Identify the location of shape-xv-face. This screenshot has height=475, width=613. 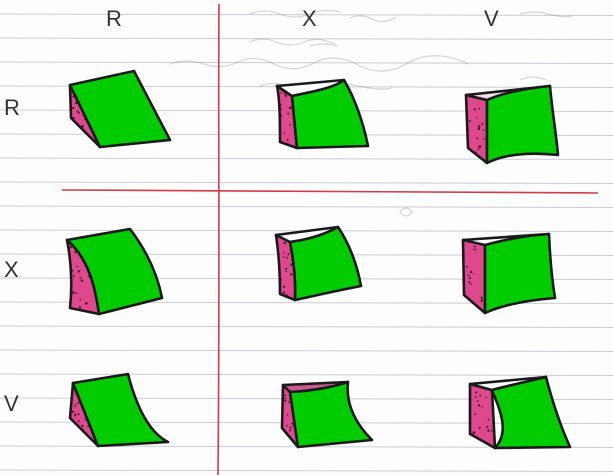
(520, 273).